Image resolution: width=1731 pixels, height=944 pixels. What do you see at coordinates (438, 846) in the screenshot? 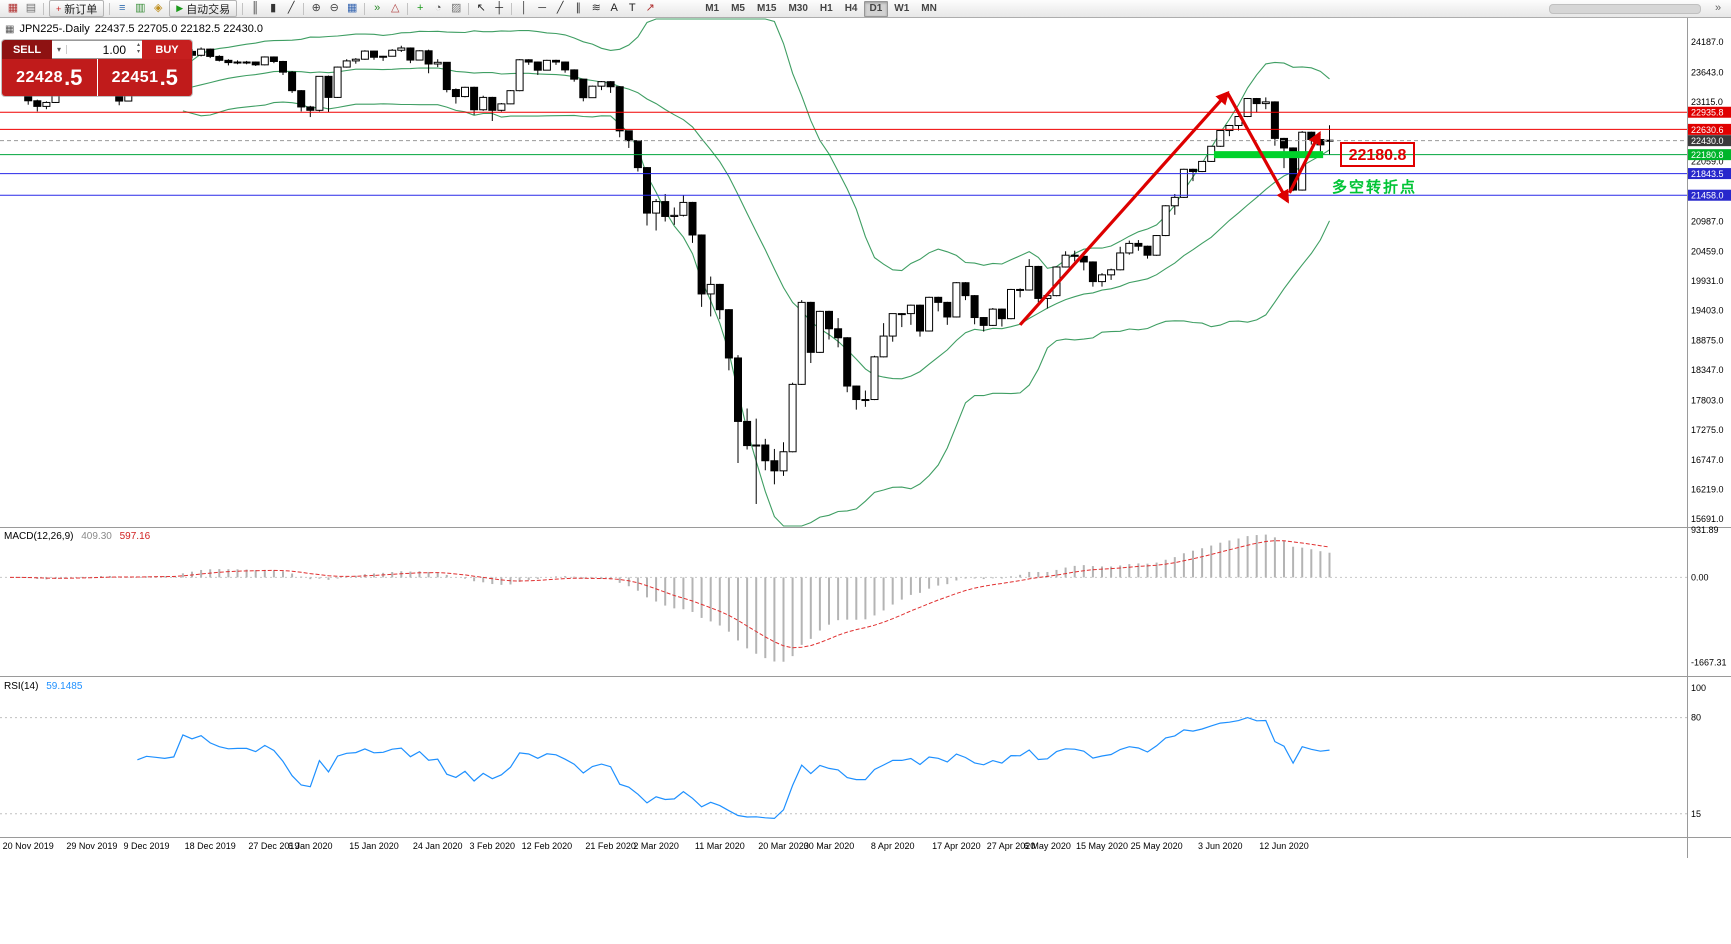
I see `x-axis-date-label: 24 Jan 2020` at bounding box center [438, 846].